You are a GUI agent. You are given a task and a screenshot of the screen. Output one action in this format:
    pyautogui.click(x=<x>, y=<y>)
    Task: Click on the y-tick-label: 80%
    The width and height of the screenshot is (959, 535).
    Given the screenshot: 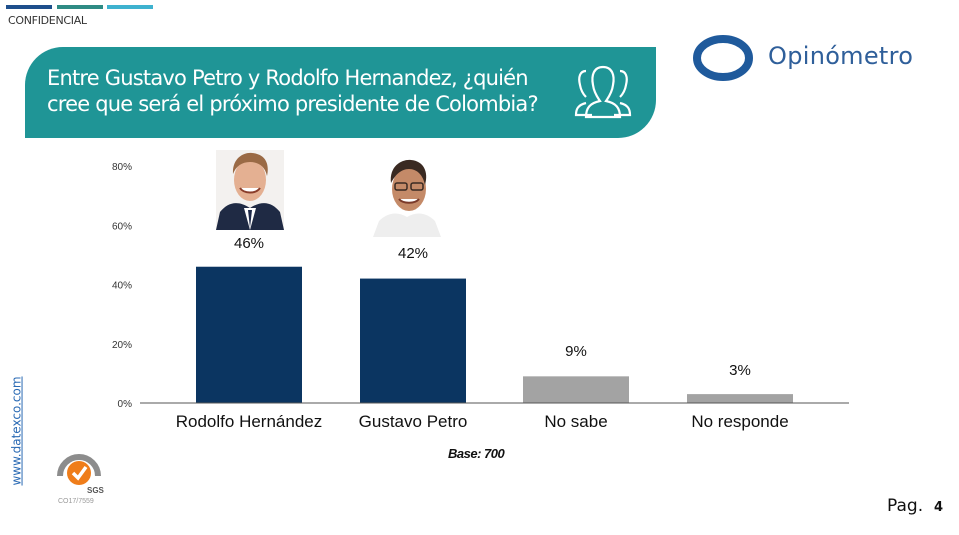 What is the action you would take?
    pyautogui.click(x=122, y=167)
    